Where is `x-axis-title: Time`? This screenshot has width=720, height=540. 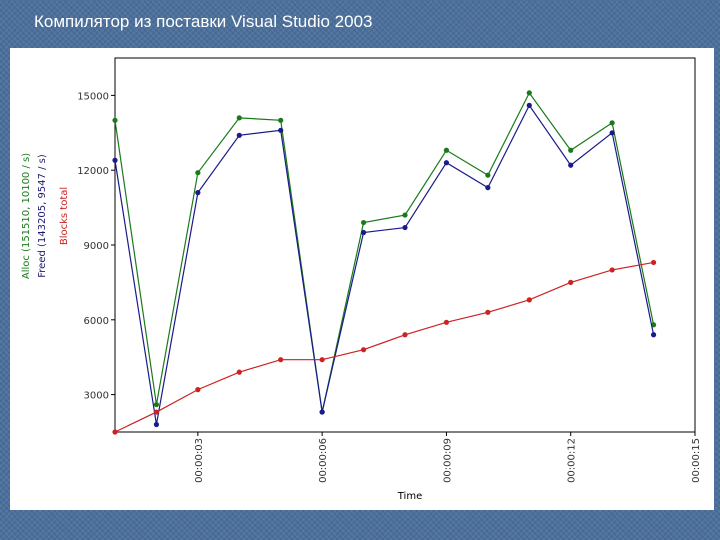
x-axis-title: Time is located at coordinates (409, 496).